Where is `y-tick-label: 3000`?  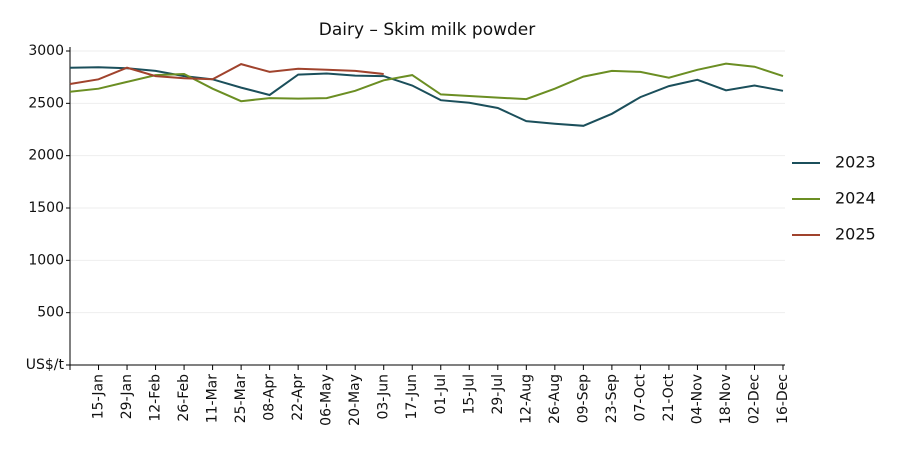
y-tick-label: 3000 is located at coordinates (46, 51).